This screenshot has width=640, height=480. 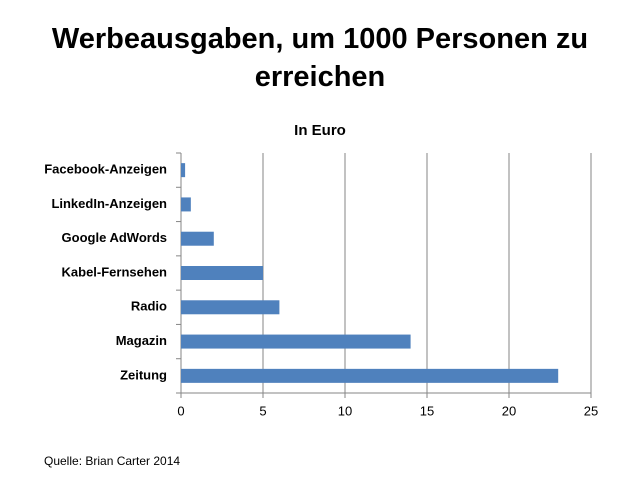 I want to click on y-tick-label: Facebook-Anzeigen, so click(x=105, y=169).